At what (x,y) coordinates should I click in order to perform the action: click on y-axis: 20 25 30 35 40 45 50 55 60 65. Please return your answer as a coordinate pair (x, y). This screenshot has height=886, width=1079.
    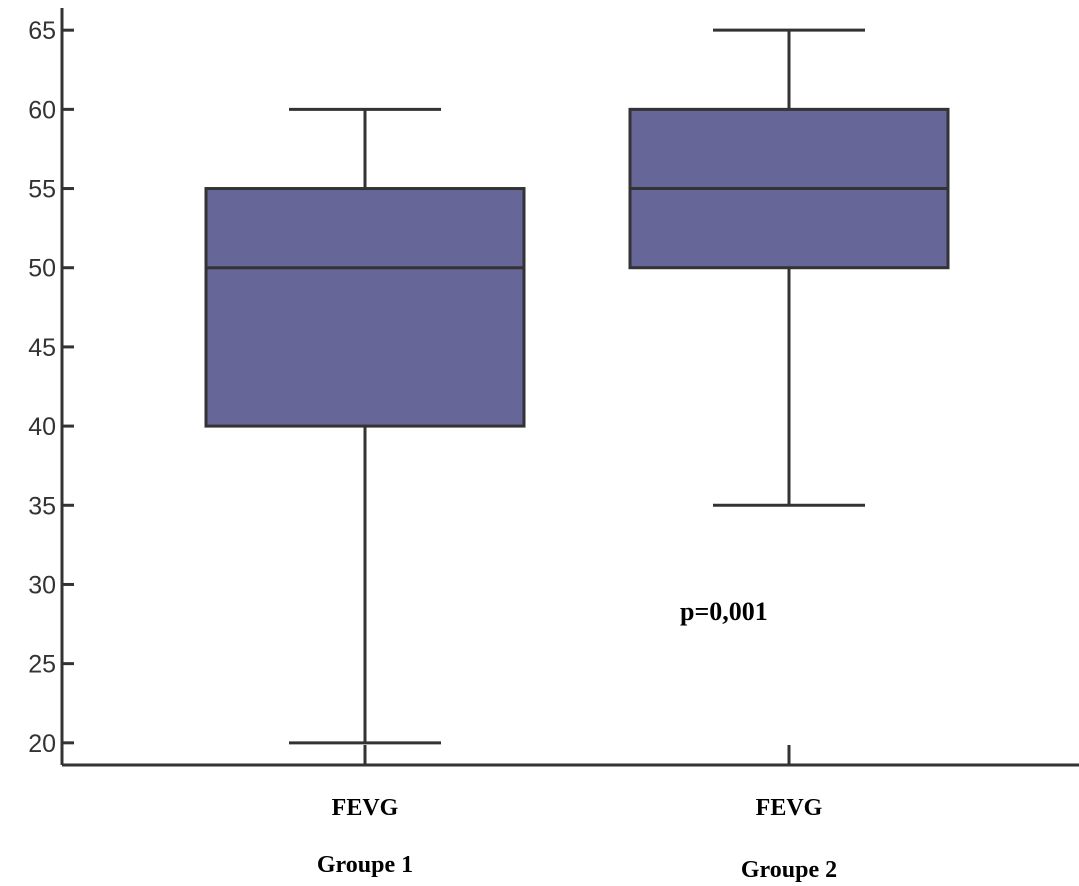
    Looking at the image, I should click on (51, 386).